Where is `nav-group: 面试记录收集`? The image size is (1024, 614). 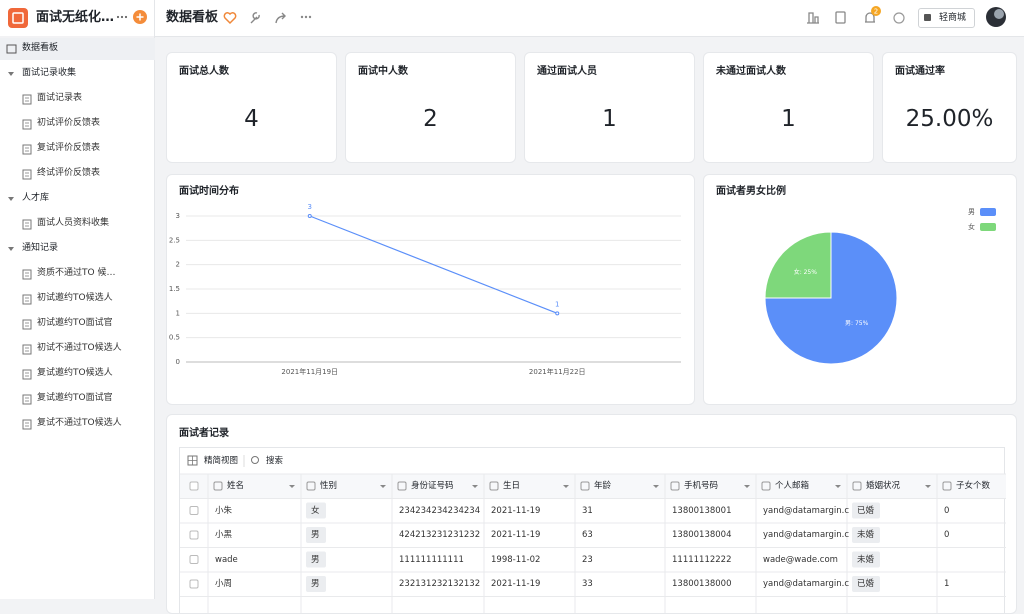 nav-group: 面试记录收集 is located at coordinates (49, 73).